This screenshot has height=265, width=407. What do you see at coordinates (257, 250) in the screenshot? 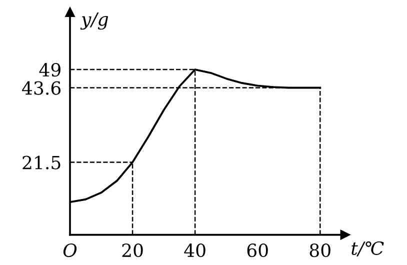
I see `x-tick-label: 60` at bounding box center [257, 250].